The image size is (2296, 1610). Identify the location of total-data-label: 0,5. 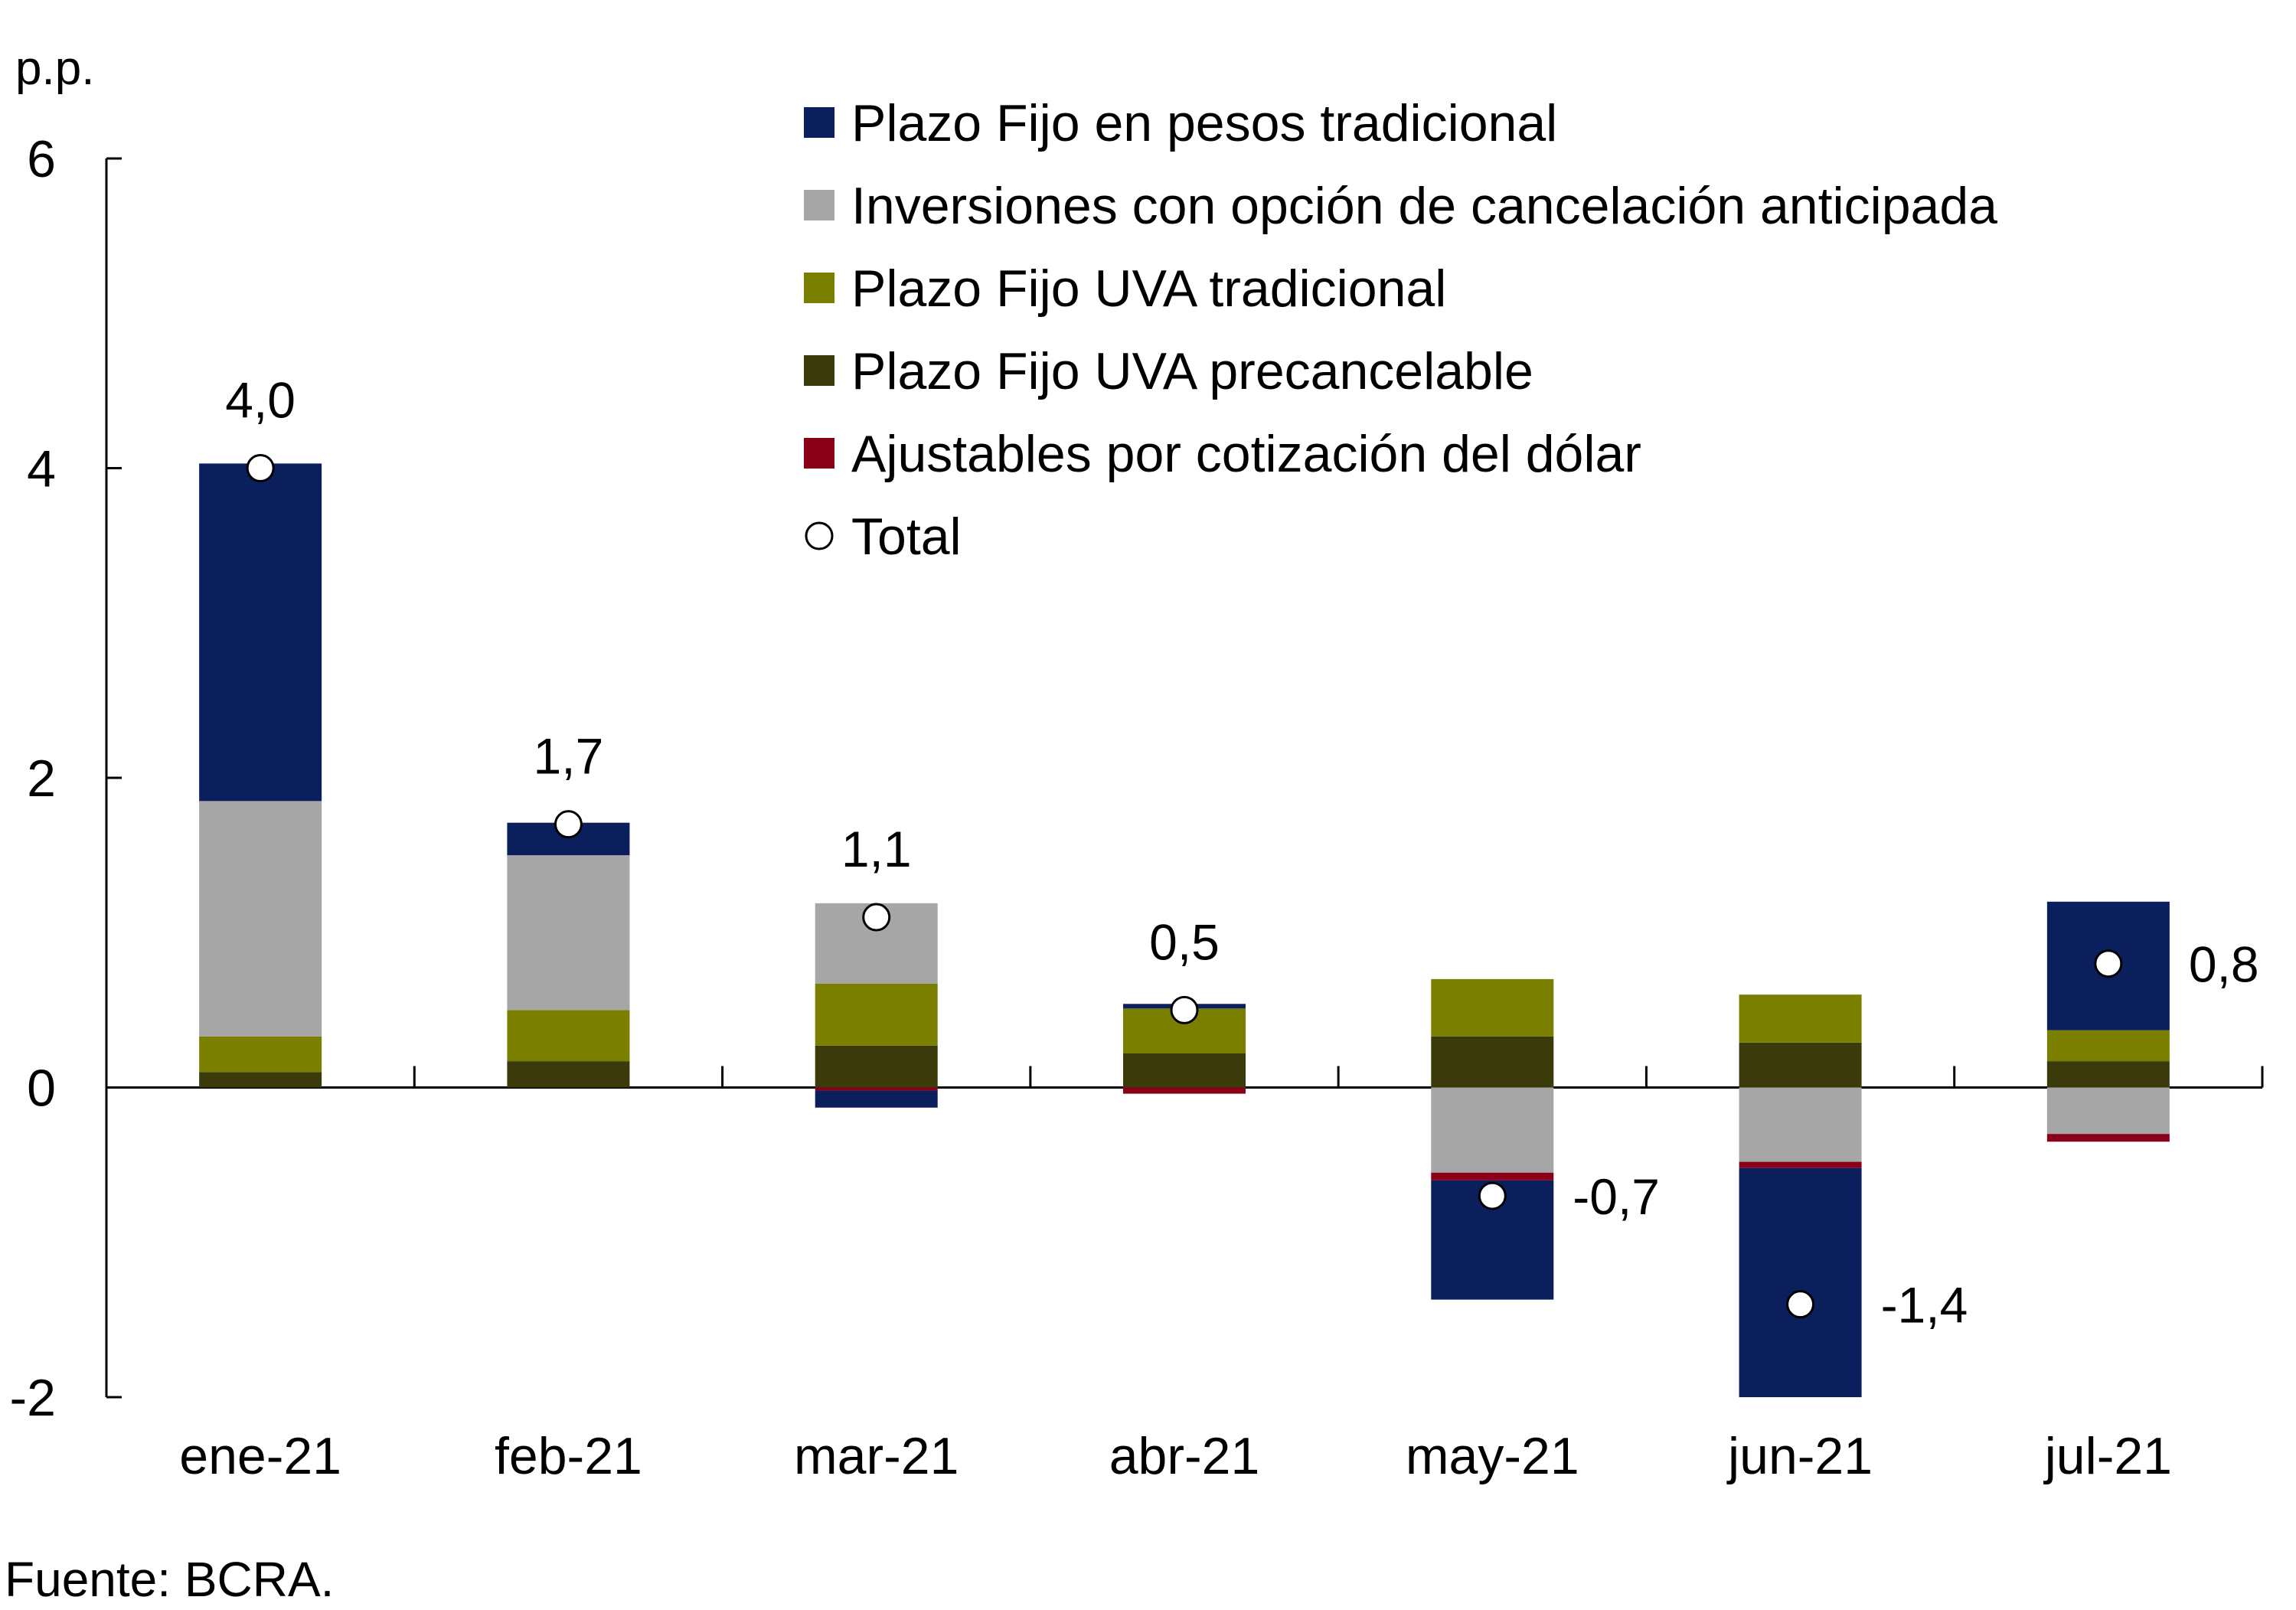
(1184, 941).